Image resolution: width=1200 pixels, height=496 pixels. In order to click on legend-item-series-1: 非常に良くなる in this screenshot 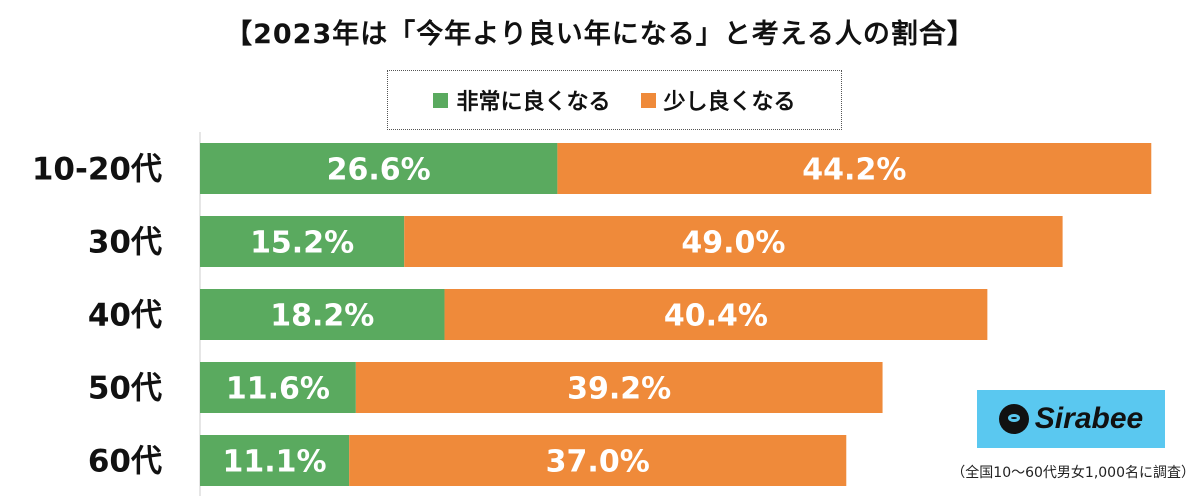, I will do `click(522, 100)`.